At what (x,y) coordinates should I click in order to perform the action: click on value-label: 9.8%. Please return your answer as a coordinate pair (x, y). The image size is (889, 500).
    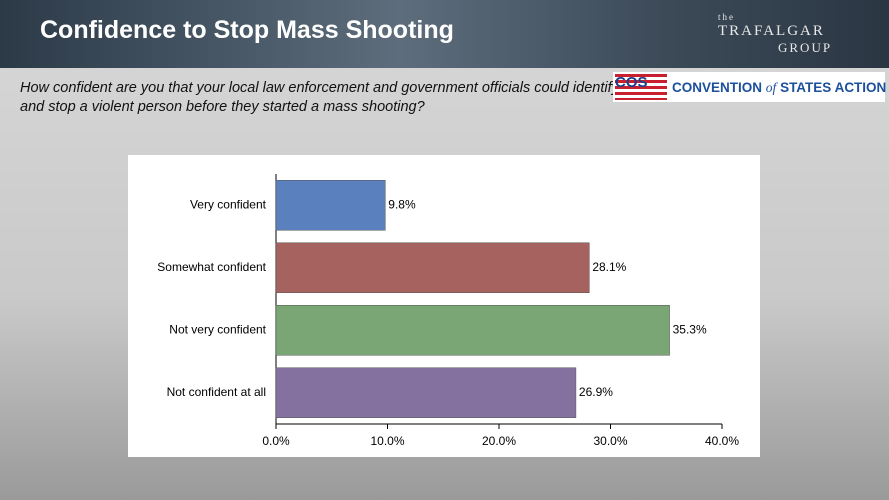
    Looking at the image, I should click on (402, 204).